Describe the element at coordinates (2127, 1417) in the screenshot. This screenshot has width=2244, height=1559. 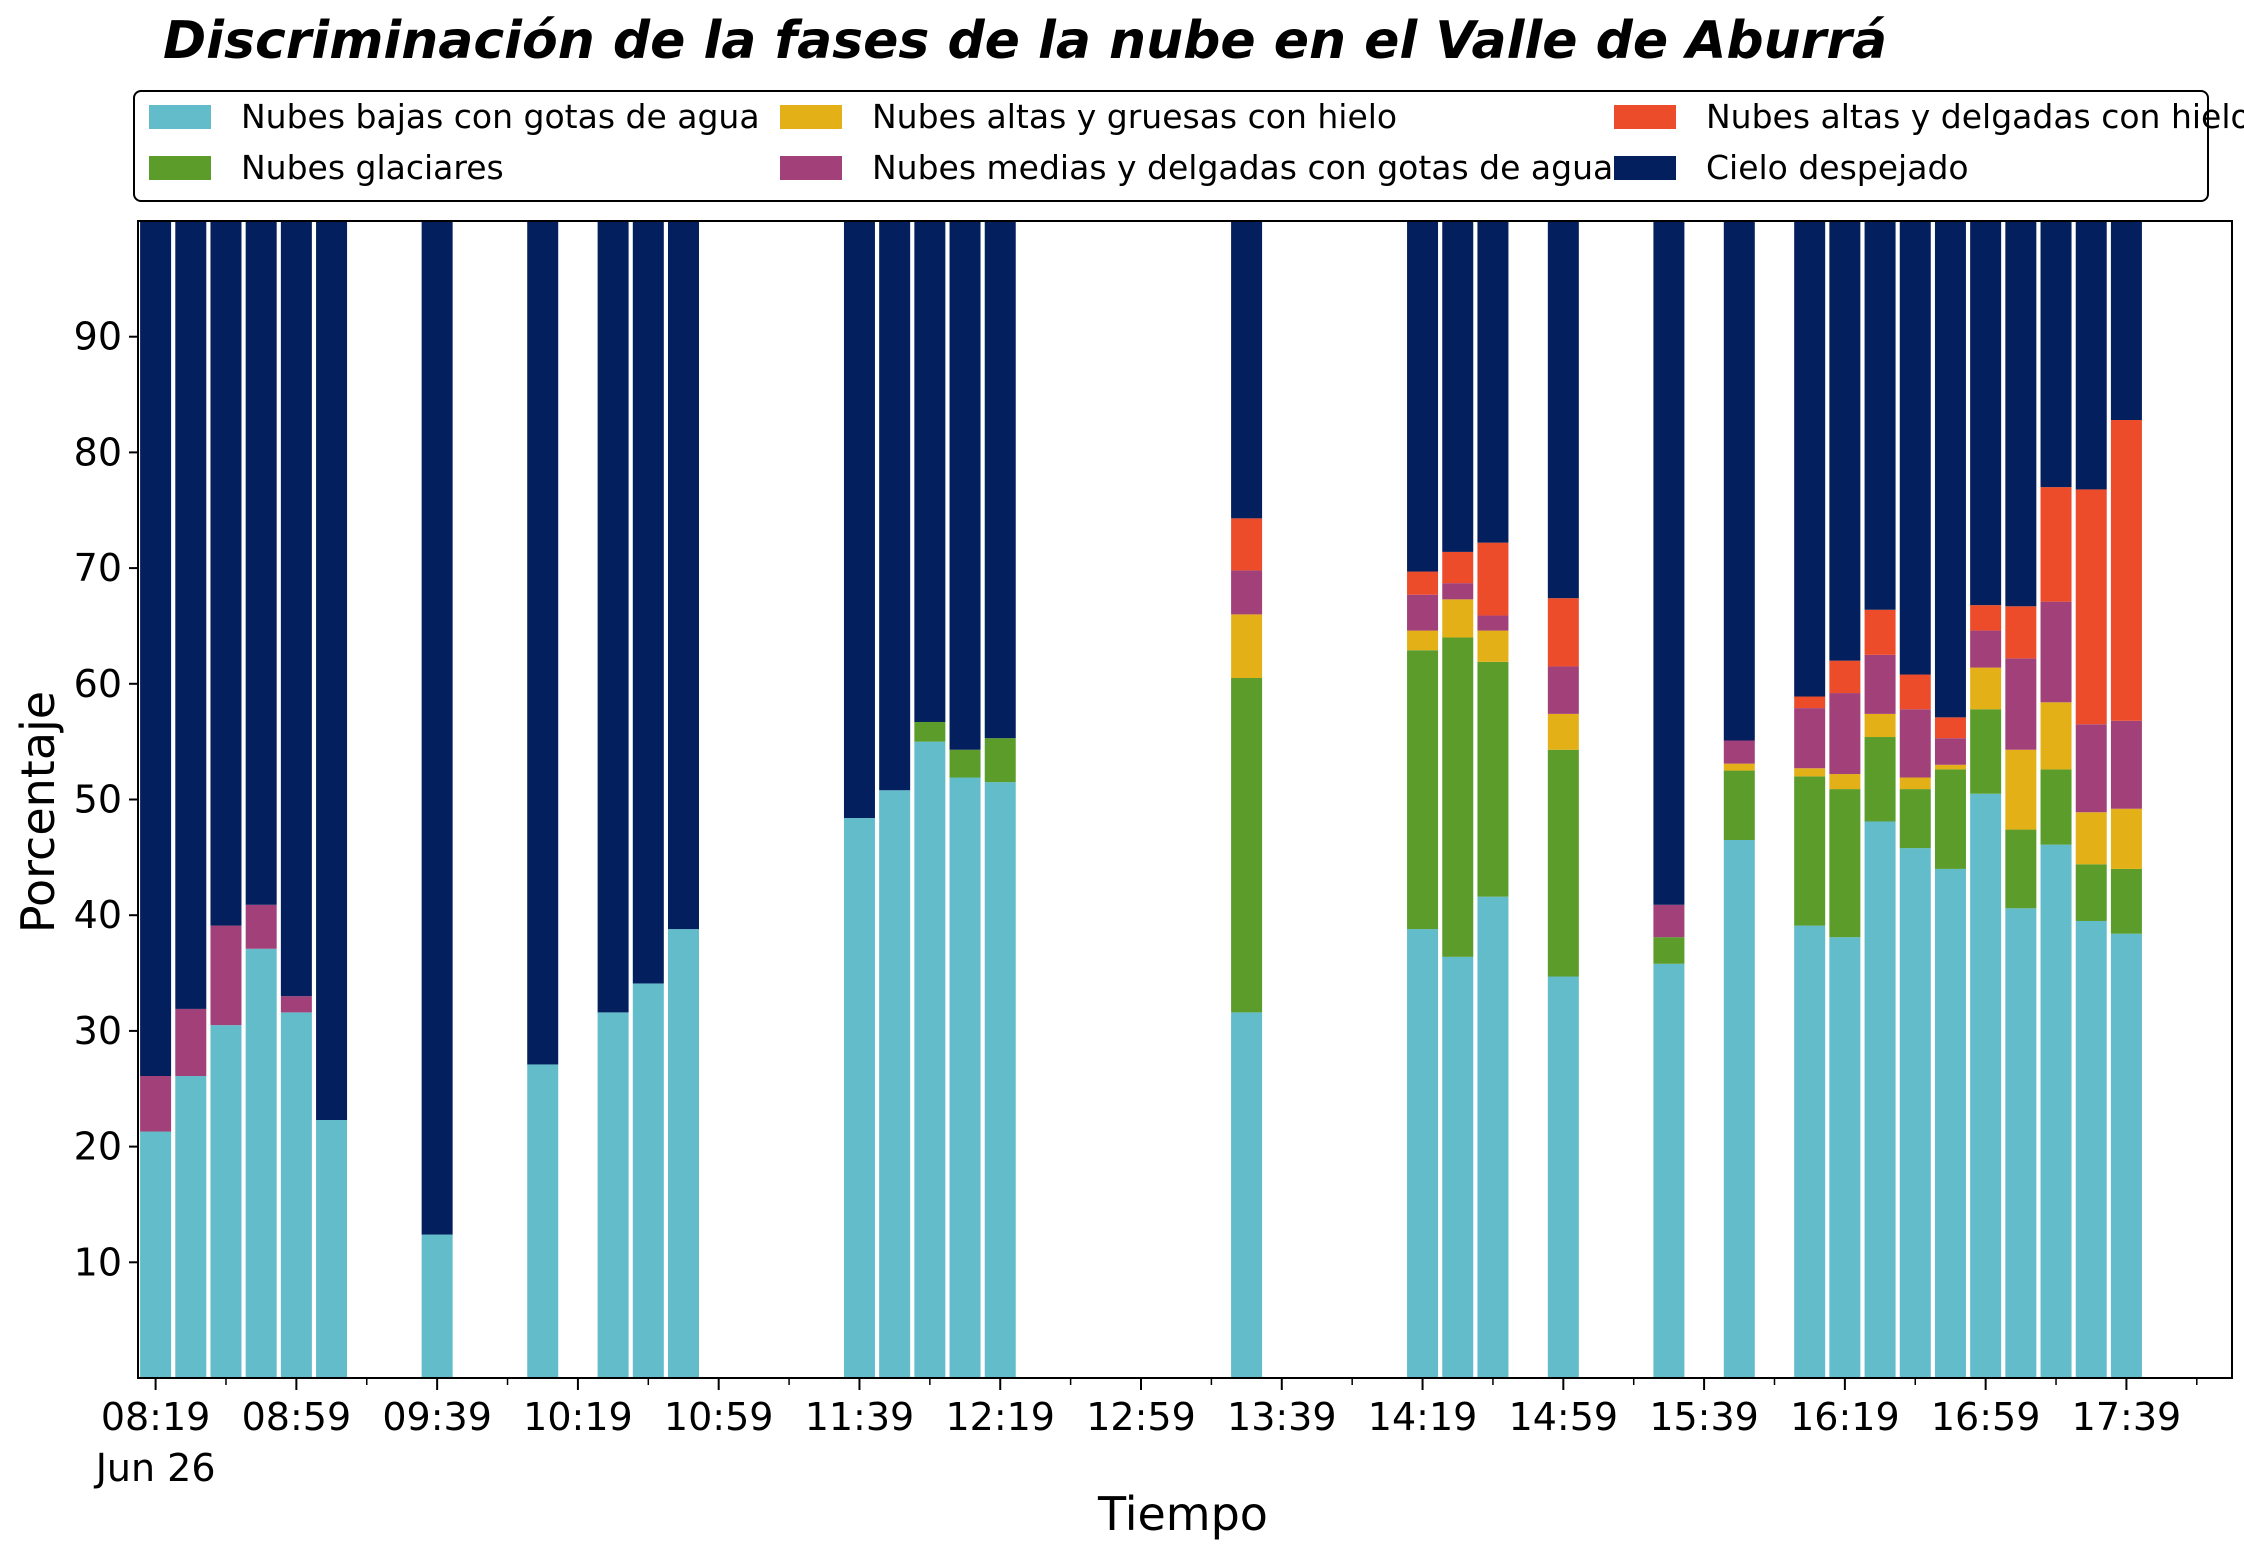
I see `x-tick-label: 17:39` at that location.